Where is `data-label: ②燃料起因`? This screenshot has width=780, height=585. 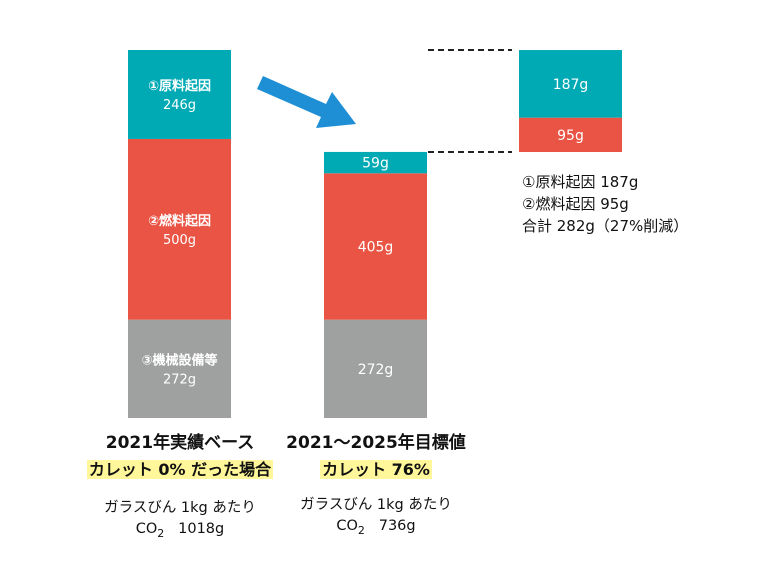 data-label: ②燃料起因 is located at coordinates (179, 221).